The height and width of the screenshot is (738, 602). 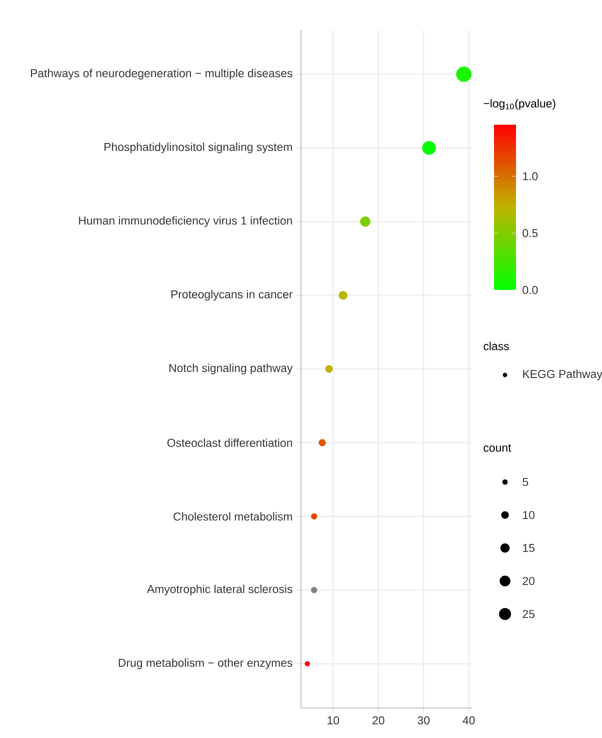 I want to click on legend-label: 5, so click(x=525, y=482).